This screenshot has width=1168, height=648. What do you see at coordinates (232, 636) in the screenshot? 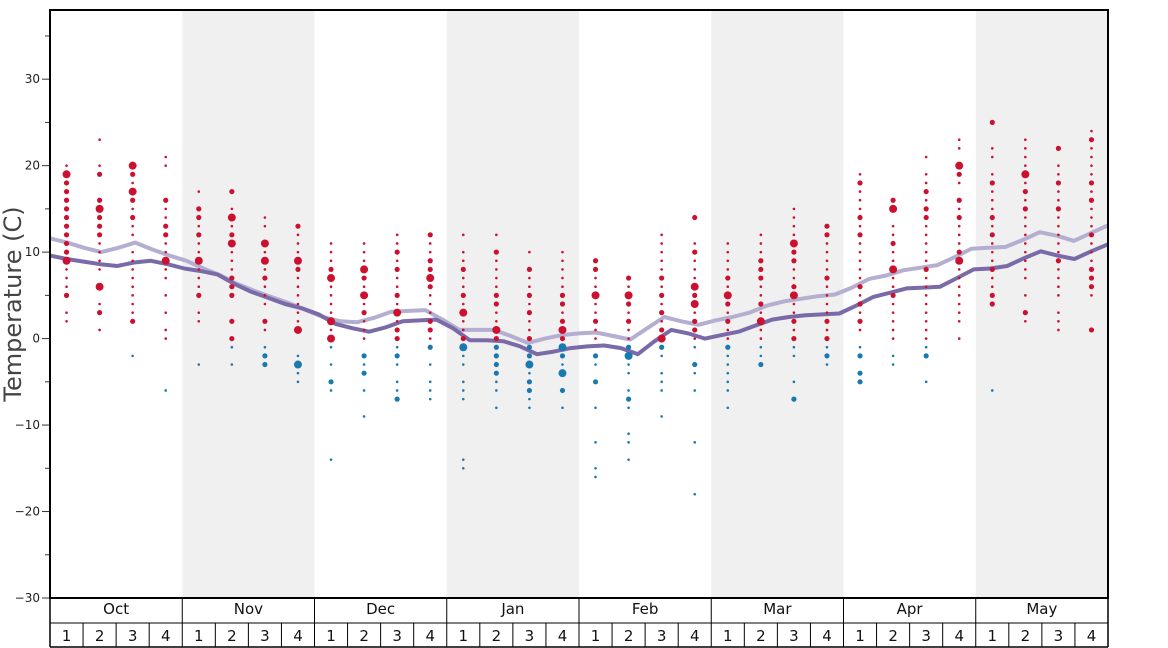
I see `week-label: 2` at bounding box center [232, 636].